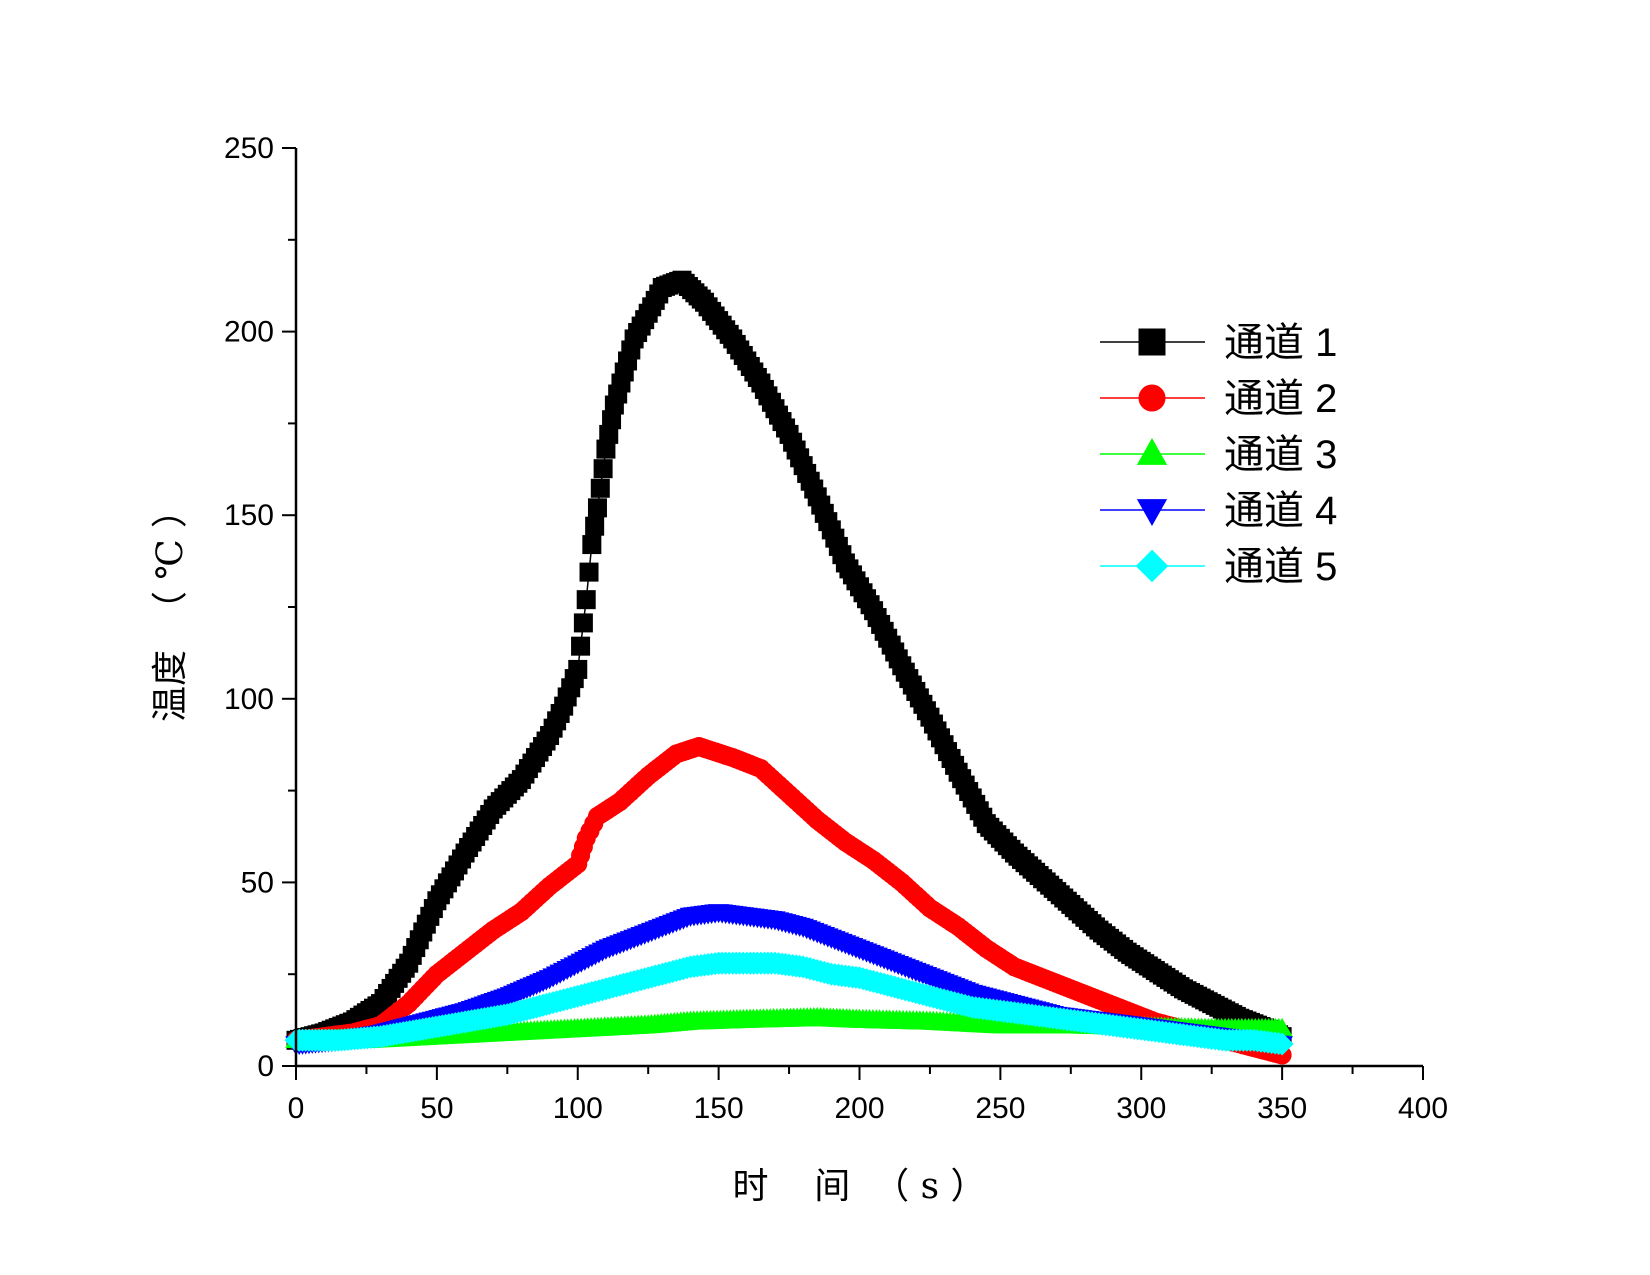 Image resolution: width=1650 pixels, height=1275 pixels. I want to click on x-tick-label: 150, so click(719, 1108).